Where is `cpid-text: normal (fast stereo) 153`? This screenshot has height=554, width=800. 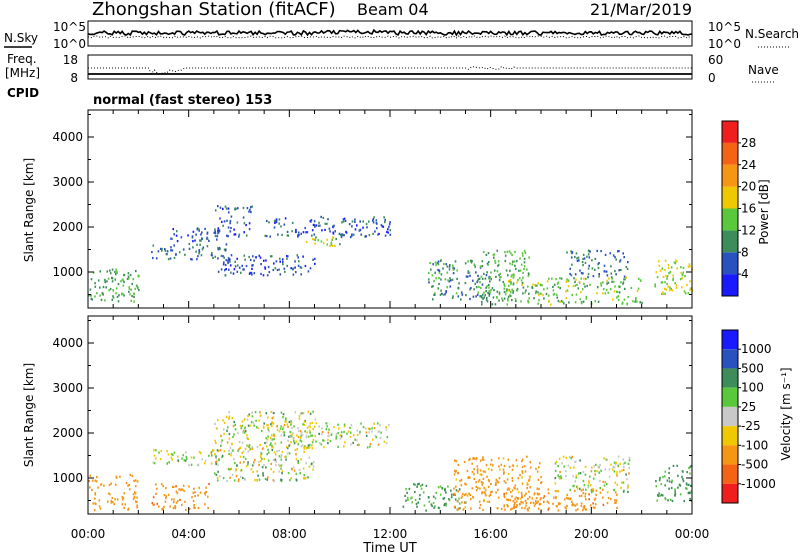
cpid-text: normal (fast stereo) 153 is located at coordinates (182, 100).